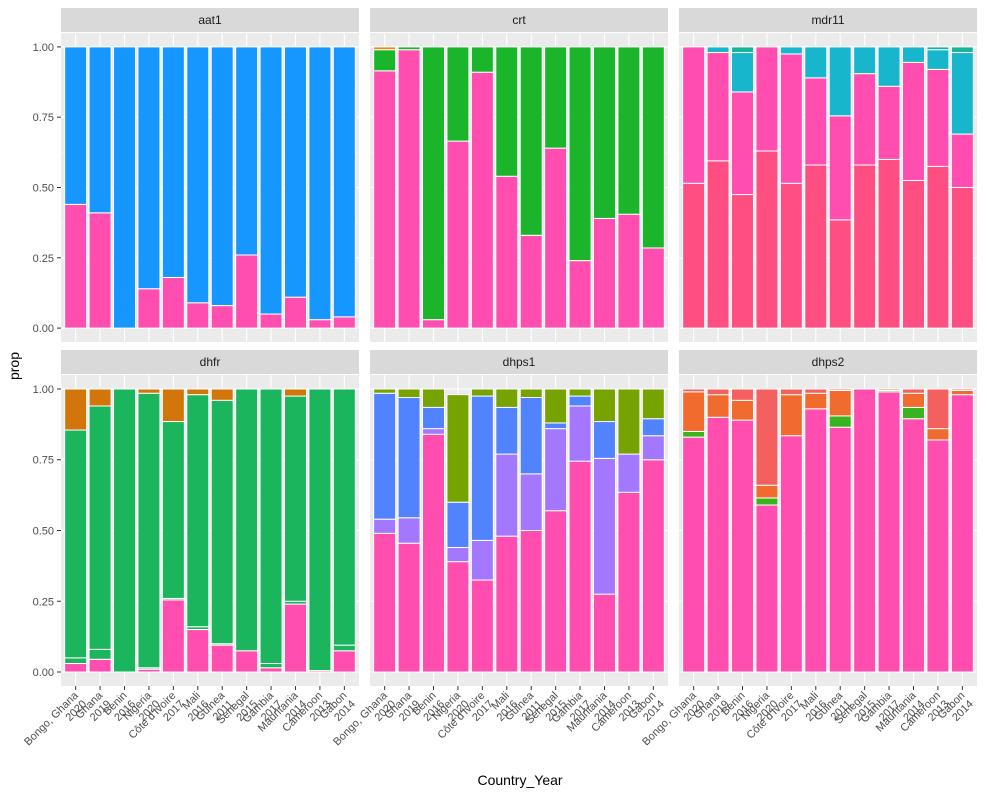 The image size is (987, 797). I want to click on panel-crt: crt, so click(519, 175).